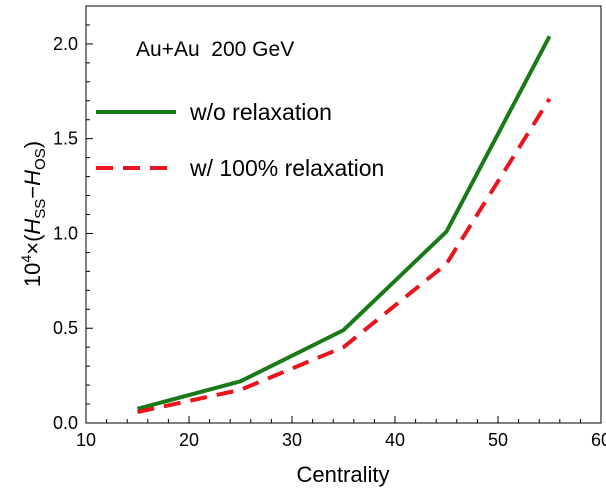  What do you see at coordinates (260, 112) in the screenshot?
I see `legend-label-w-o-relaxation: w/o relaxation` at bounding box center [260, 112].